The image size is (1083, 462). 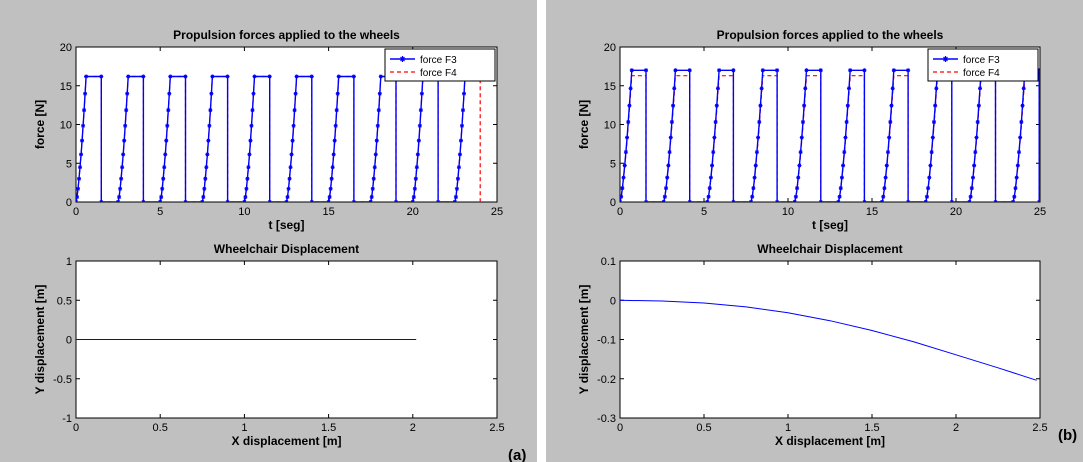 I want to click on legend-box, so click(x=983, y=65).